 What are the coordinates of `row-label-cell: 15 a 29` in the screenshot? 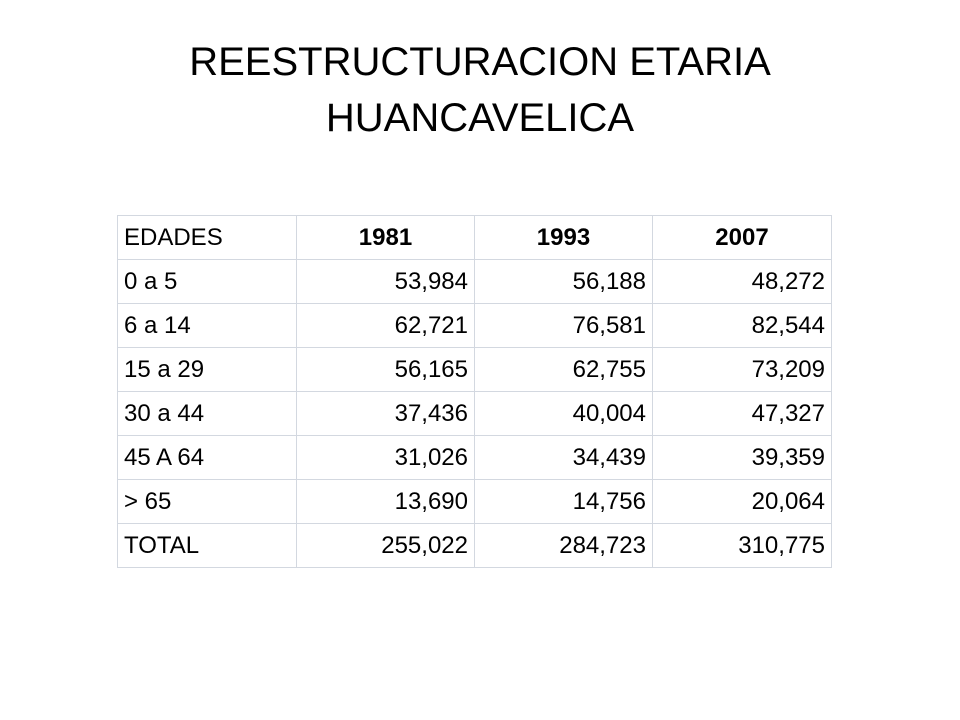 It's located at (207, 369).